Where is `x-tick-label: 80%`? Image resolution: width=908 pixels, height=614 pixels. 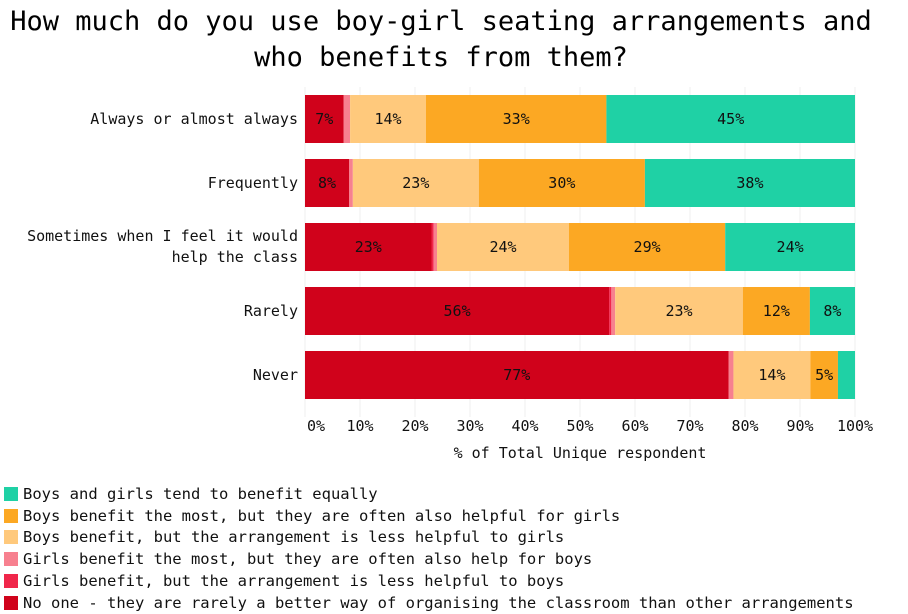
x-tick-label: 80% is located at coordinates (744, 426).